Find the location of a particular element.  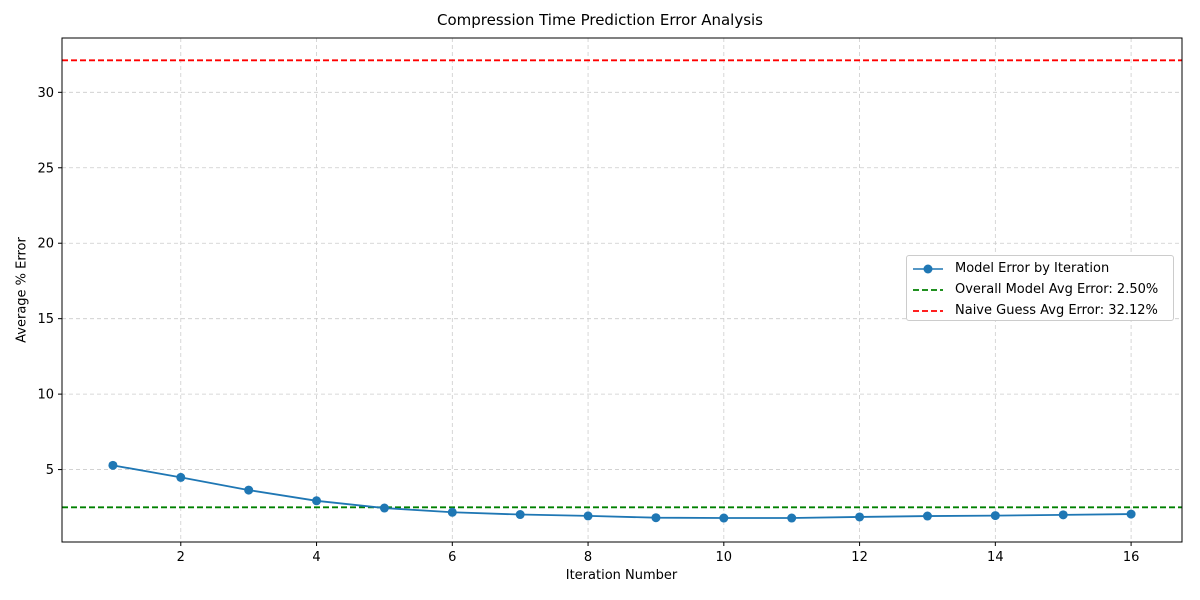

legend-swatch-model is located at coordinates (928, 268).